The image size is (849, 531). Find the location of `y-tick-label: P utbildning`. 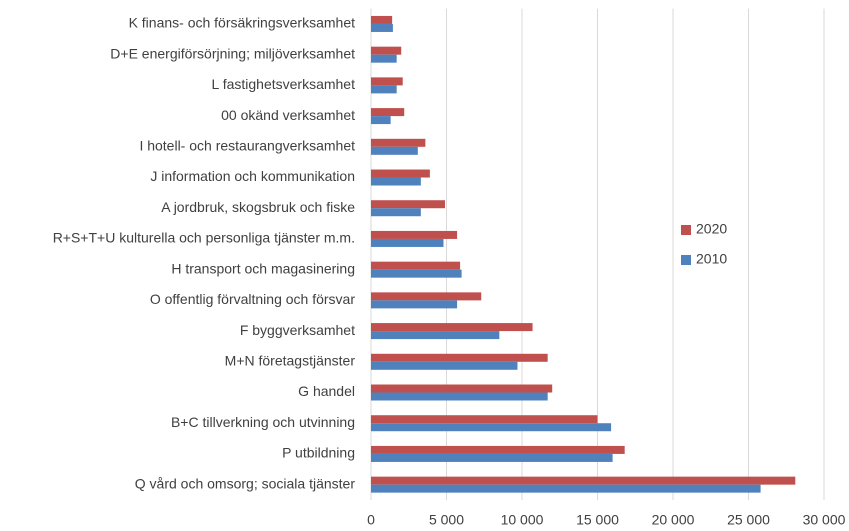

y-tick-label: P utbildning is located at coordinates (318, 453).